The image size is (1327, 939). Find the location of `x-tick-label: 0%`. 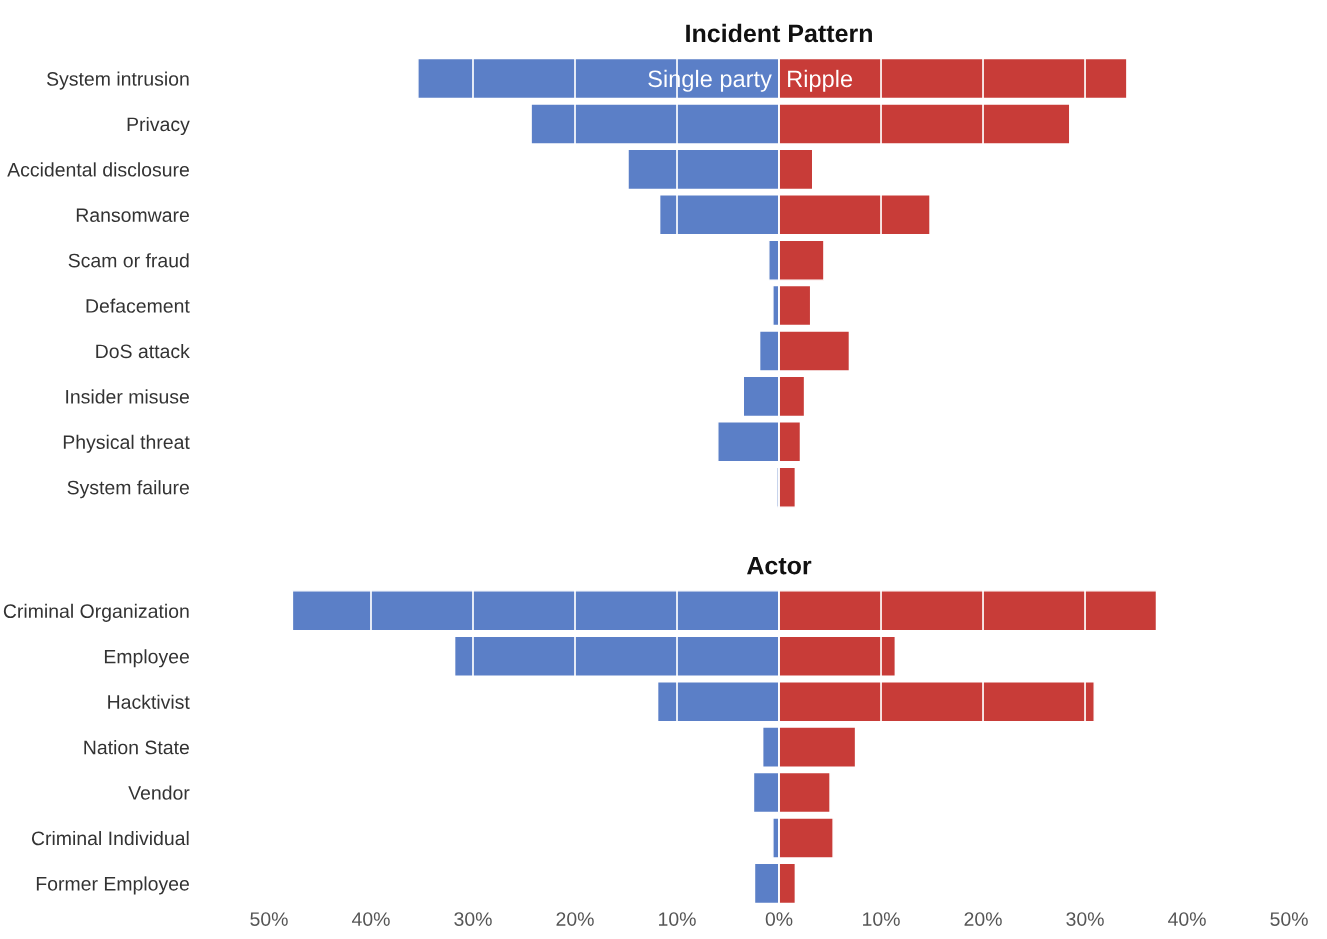

x-tick-label: 0% is located at coordinates (779, 919).